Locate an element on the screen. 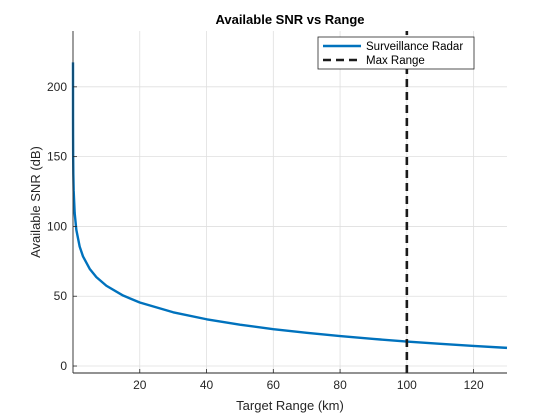 This screenshot has height=420, width=560. x-tick-label: 60 is located at coordinates (274, 385).